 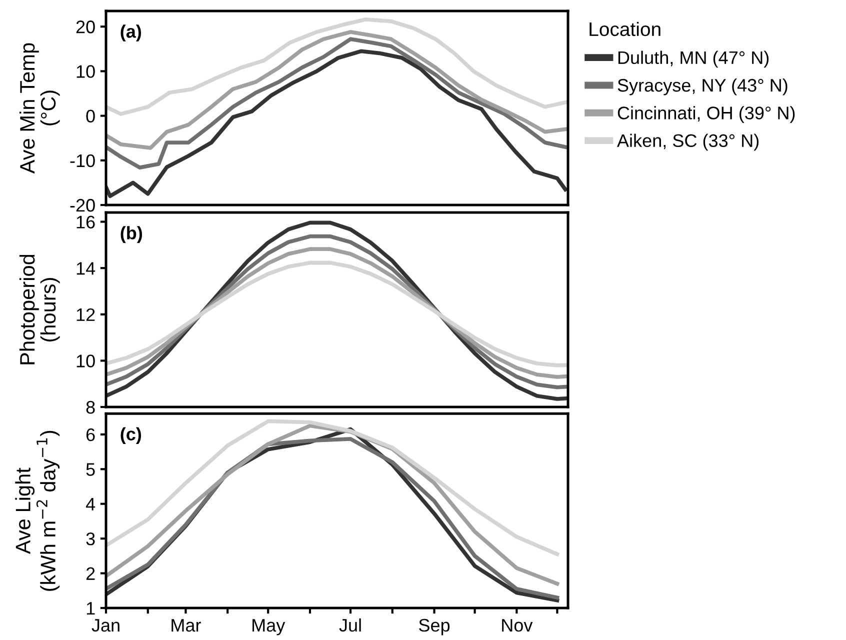 I want to click on y-tick-label: 8, so click(x=90, y=407).